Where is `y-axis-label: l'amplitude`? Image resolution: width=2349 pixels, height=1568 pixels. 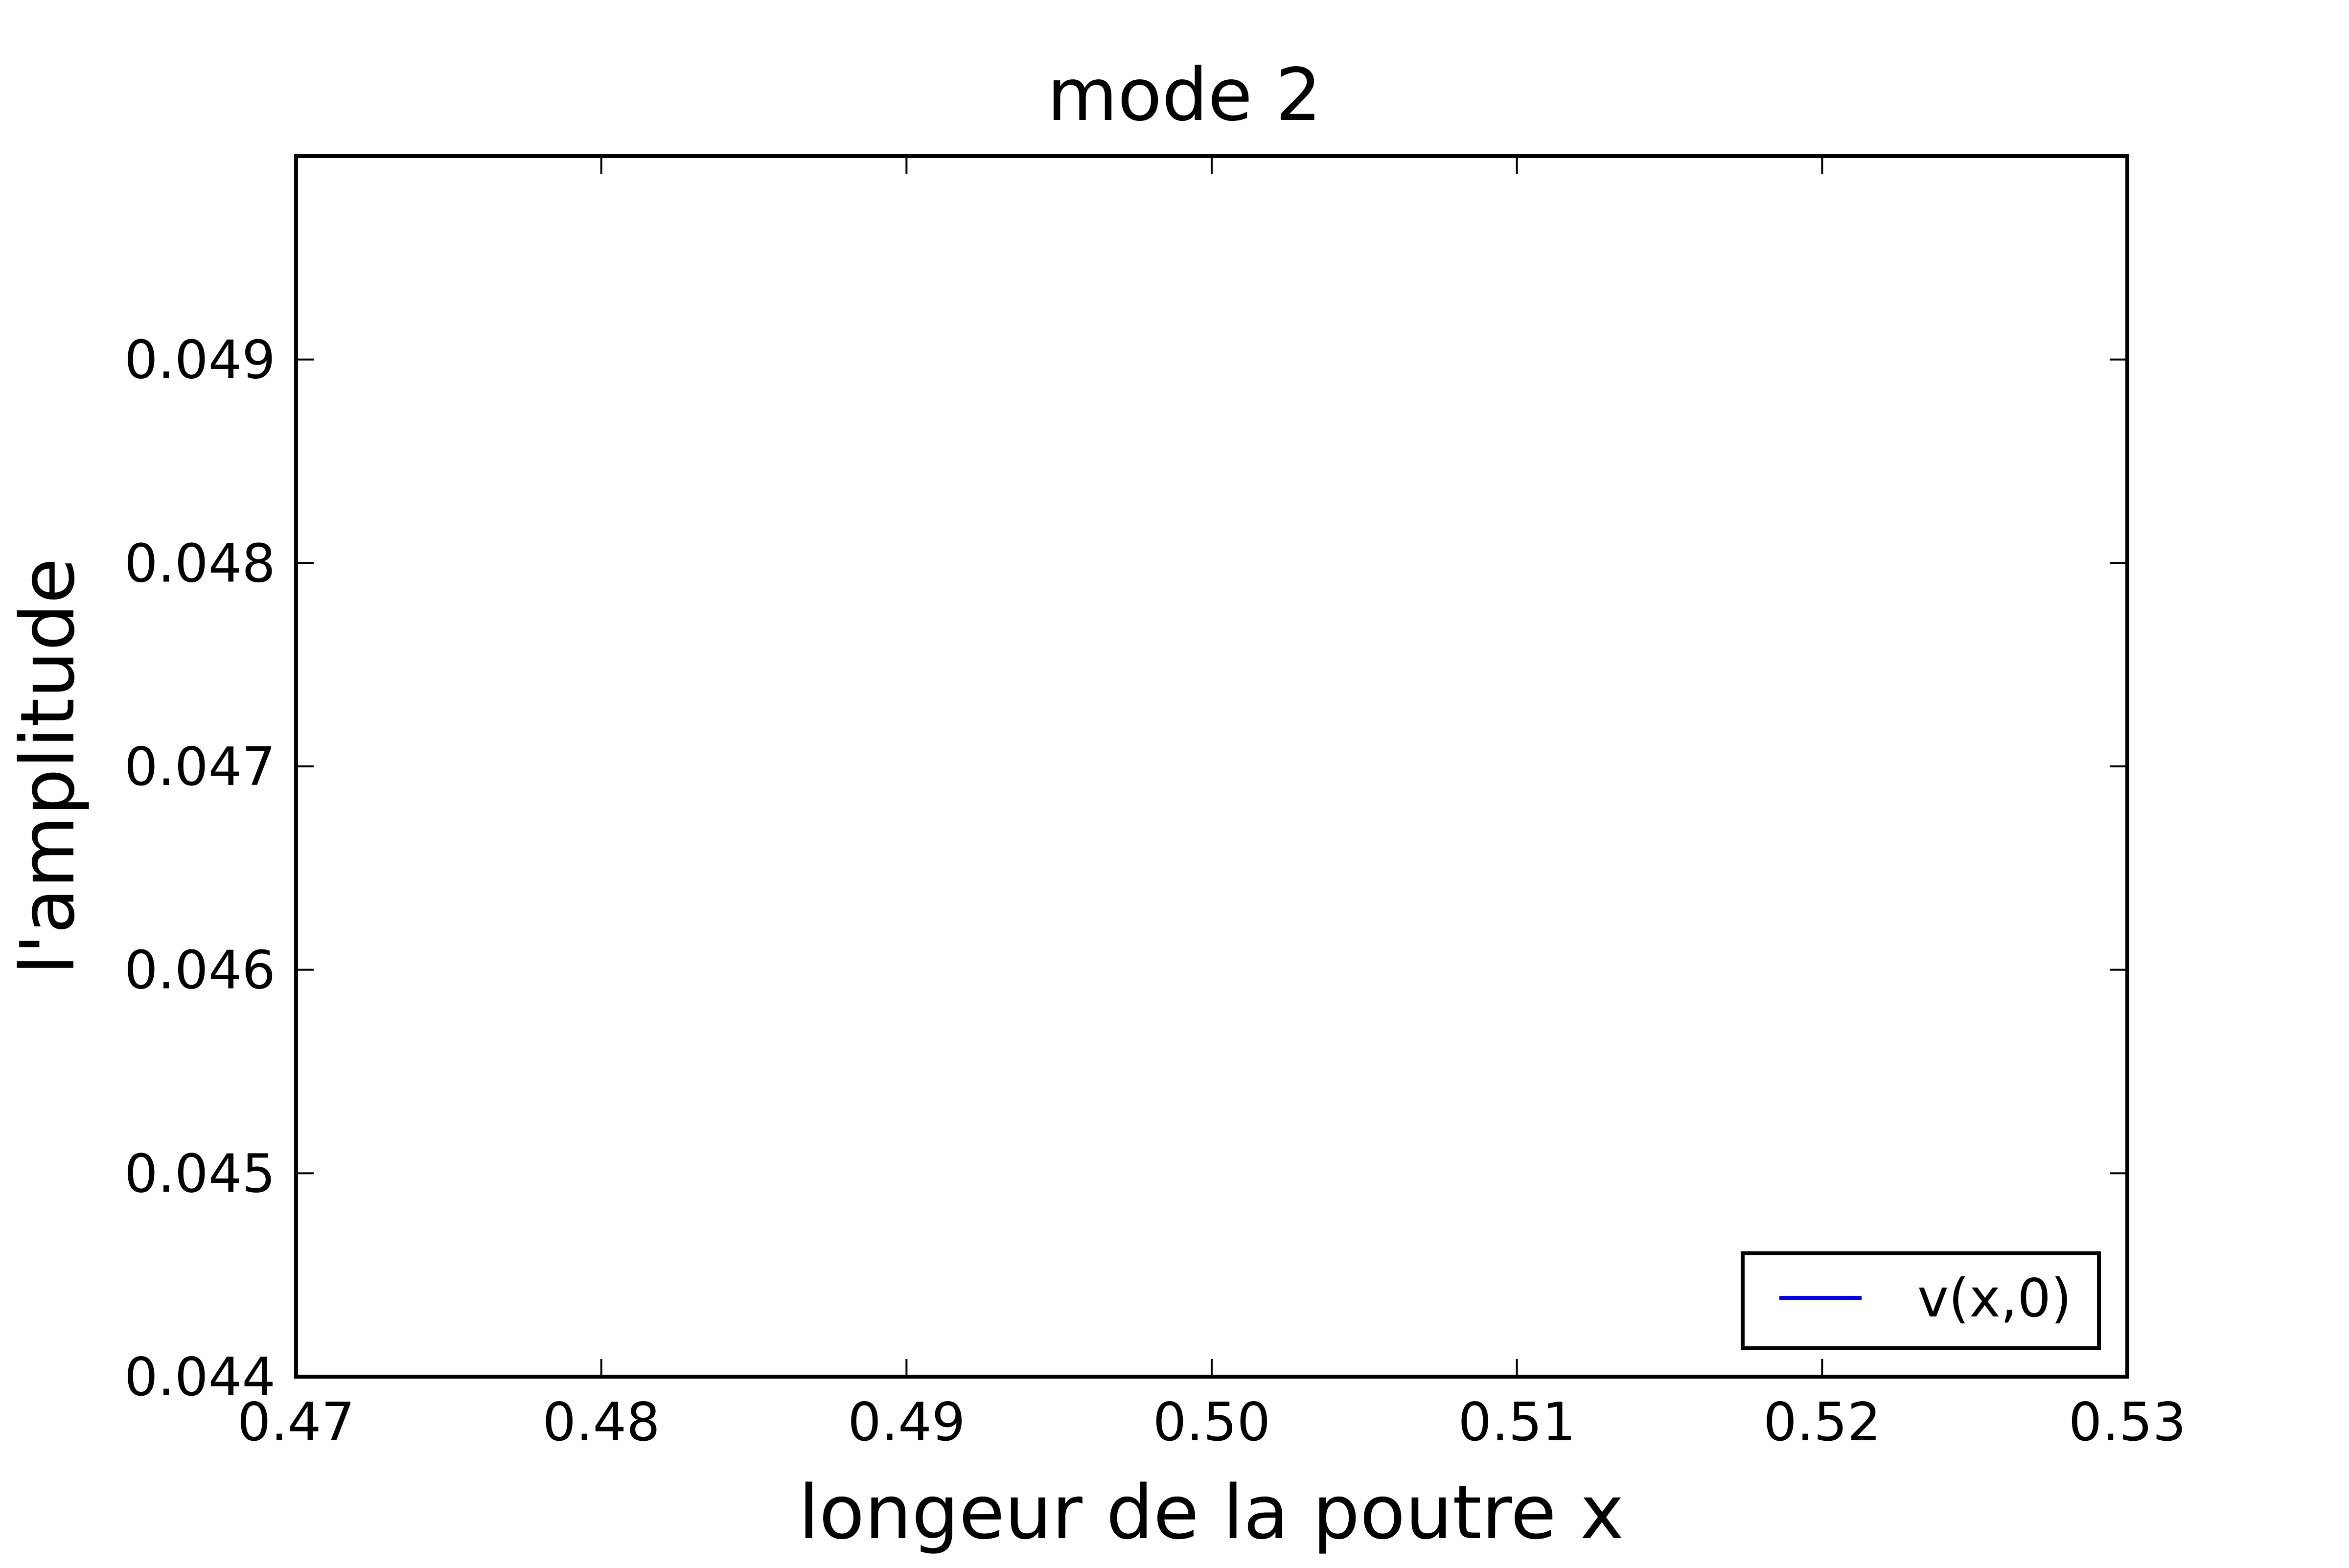
y-axis-label: l'amplitude is located at coordinates (47, 766).